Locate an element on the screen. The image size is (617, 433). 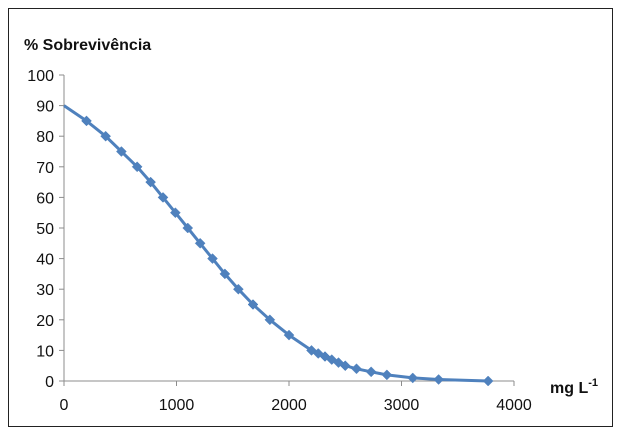
x-tick-label: 2000 is located at coordinates (289, 405).